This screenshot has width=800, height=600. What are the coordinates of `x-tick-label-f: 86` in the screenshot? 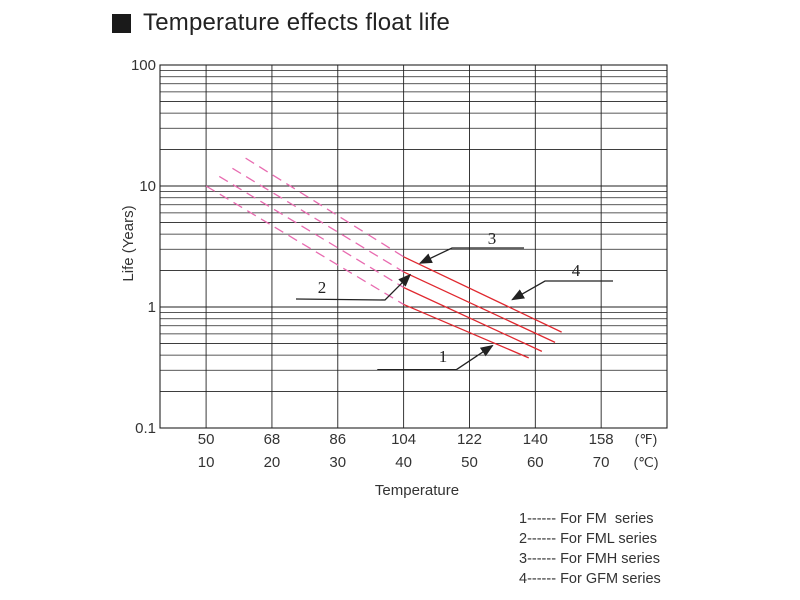 It's located at (337, 439).